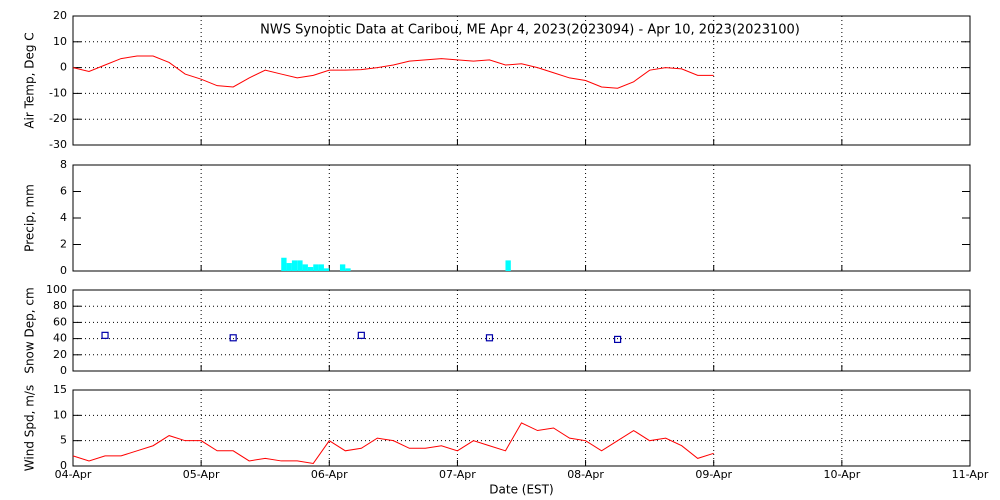 The height and width of the screenshot is (500, 1000). I want to click on y-tick-label: 4, so click(63, 217).